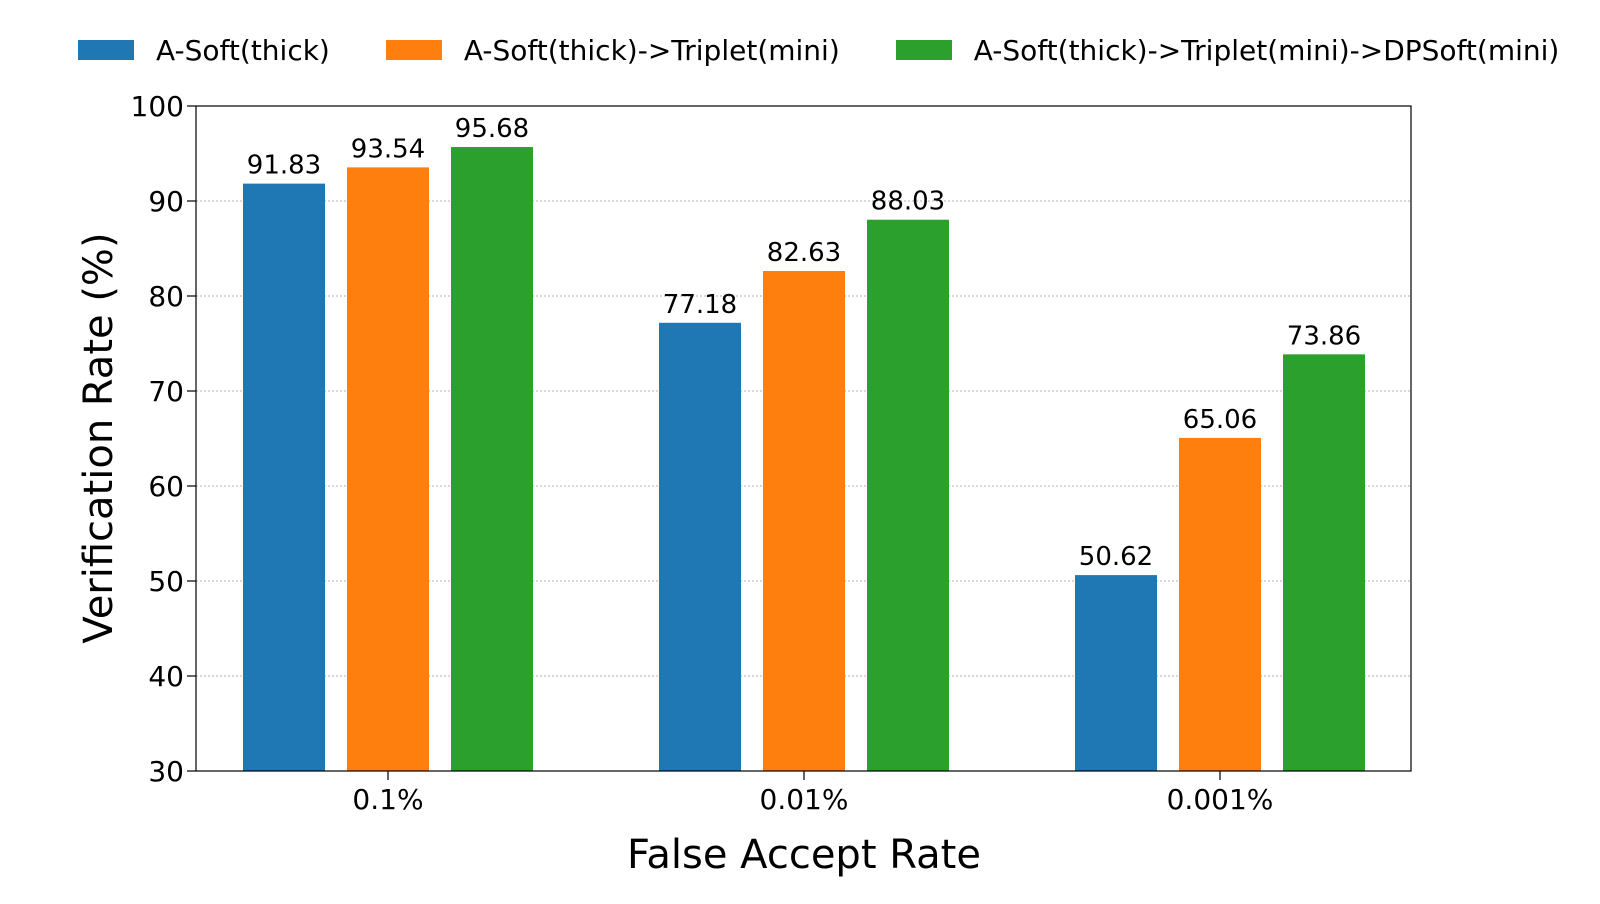 The image size is (1600, 904). I want to click on data-label-series-3-0.001%: 73.86, so click(1324, 336).